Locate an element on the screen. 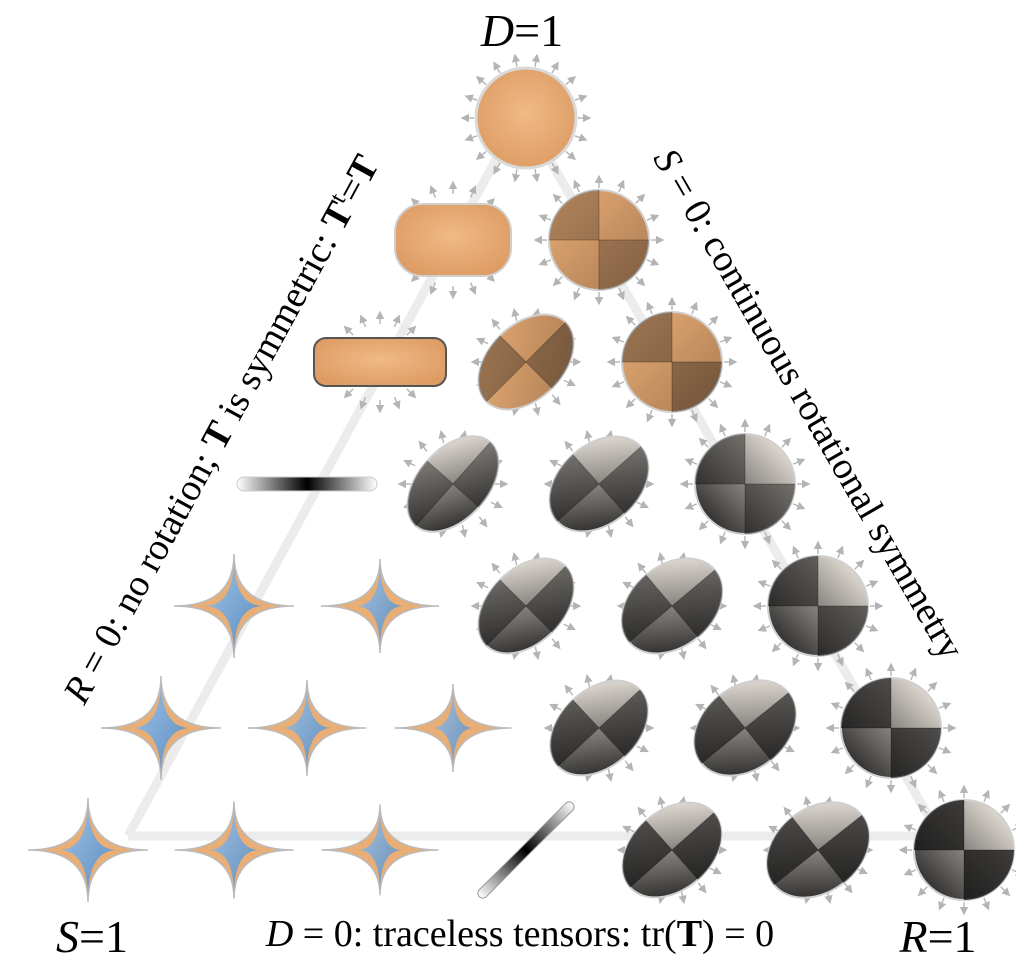  vertex-label-left: S=1 is located at coordinates (92, 936).